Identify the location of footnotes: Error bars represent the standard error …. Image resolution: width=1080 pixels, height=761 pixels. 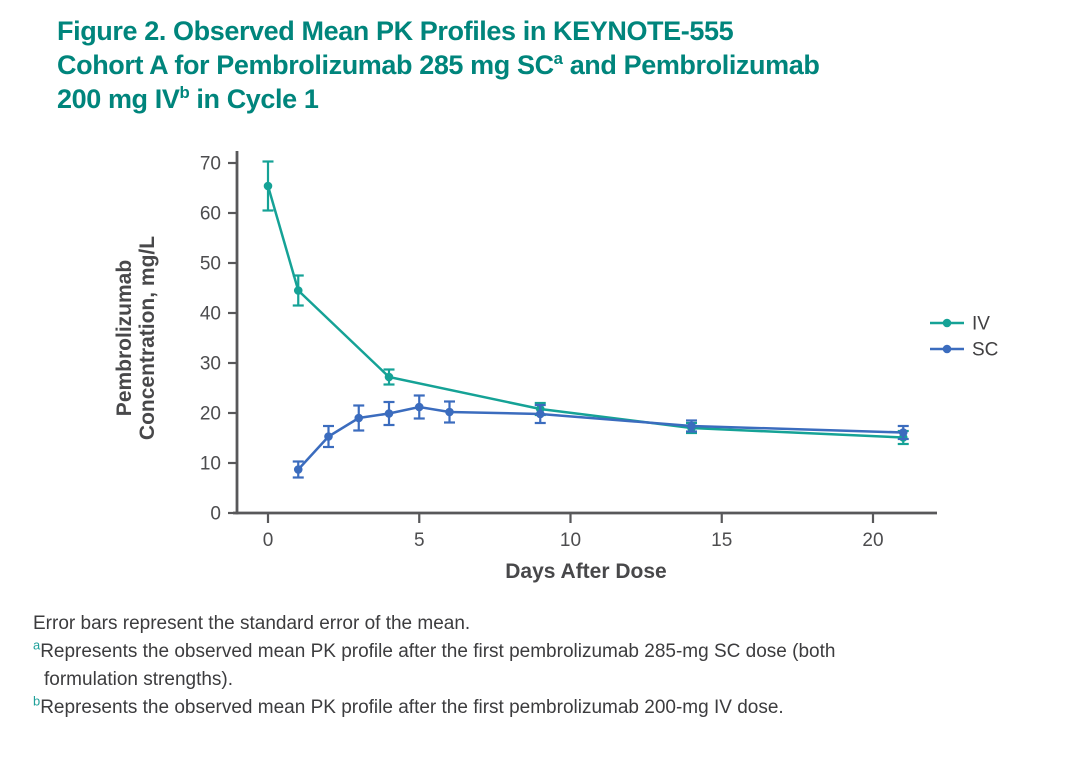
(540, 666).